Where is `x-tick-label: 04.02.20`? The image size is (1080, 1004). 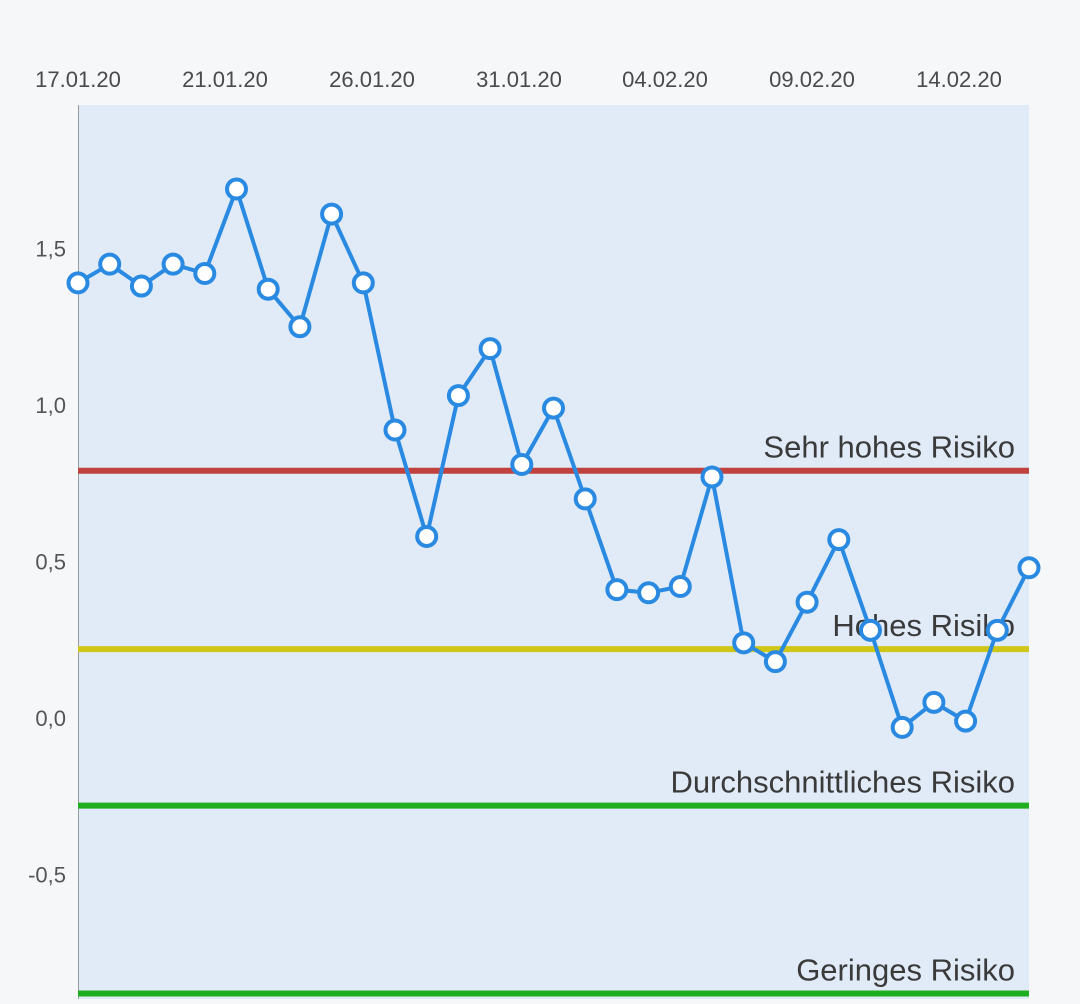 x-tick-label: 04.02.20 is located at coordinates (665, 79).